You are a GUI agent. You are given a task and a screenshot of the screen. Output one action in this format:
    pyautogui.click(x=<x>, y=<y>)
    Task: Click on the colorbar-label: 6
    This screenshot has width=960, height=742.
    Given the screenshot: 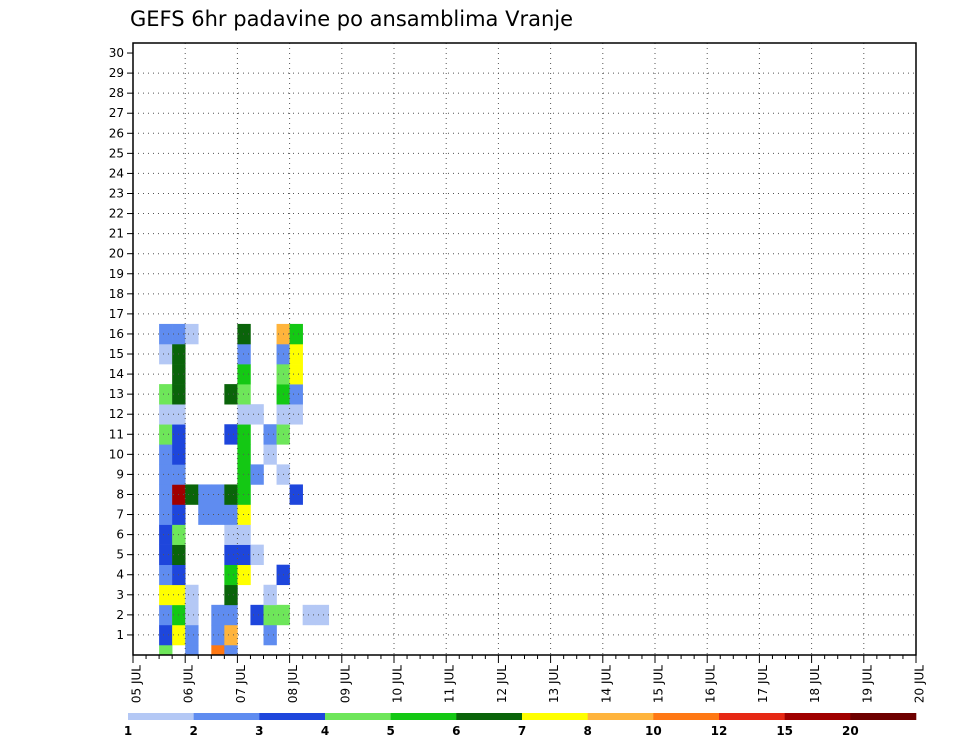 What is the action you would take?
    pyautogui.click(x=456, y=731)
    